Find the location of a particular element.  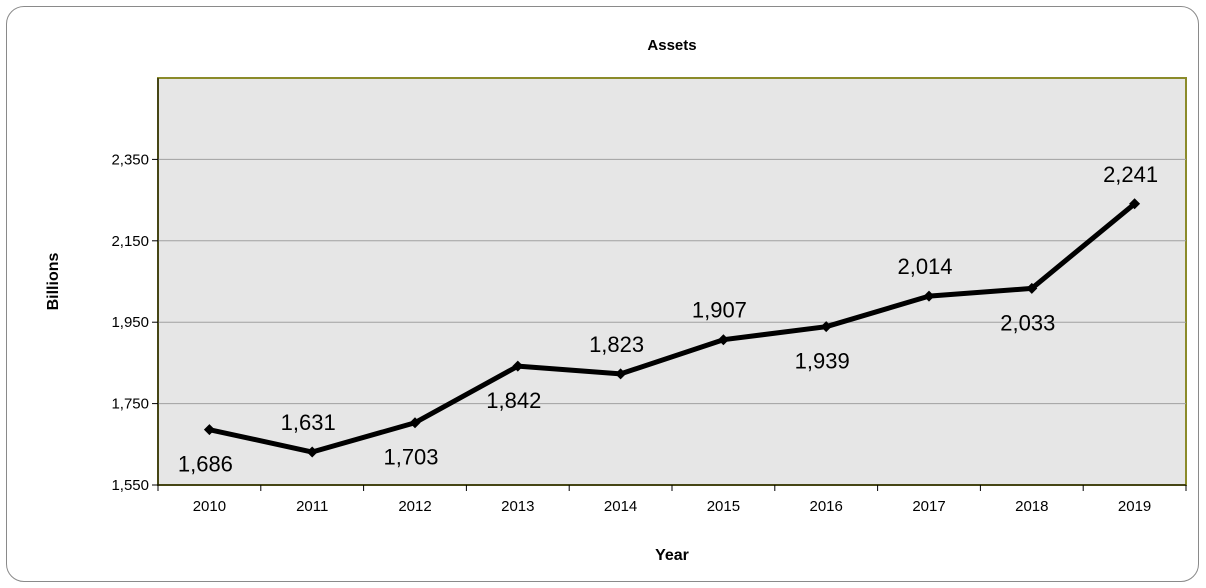

data-label: 1,939 is located at coordinates (822, 361).